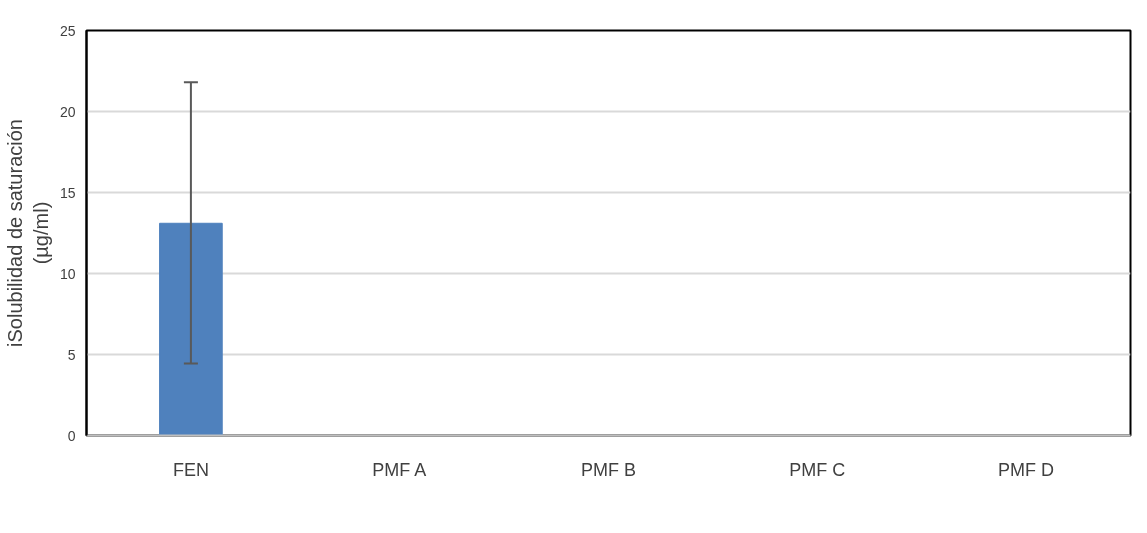 This screenshot has width=1147, height=533. I want to click on y-tick-label: 25, so click(67, 30).